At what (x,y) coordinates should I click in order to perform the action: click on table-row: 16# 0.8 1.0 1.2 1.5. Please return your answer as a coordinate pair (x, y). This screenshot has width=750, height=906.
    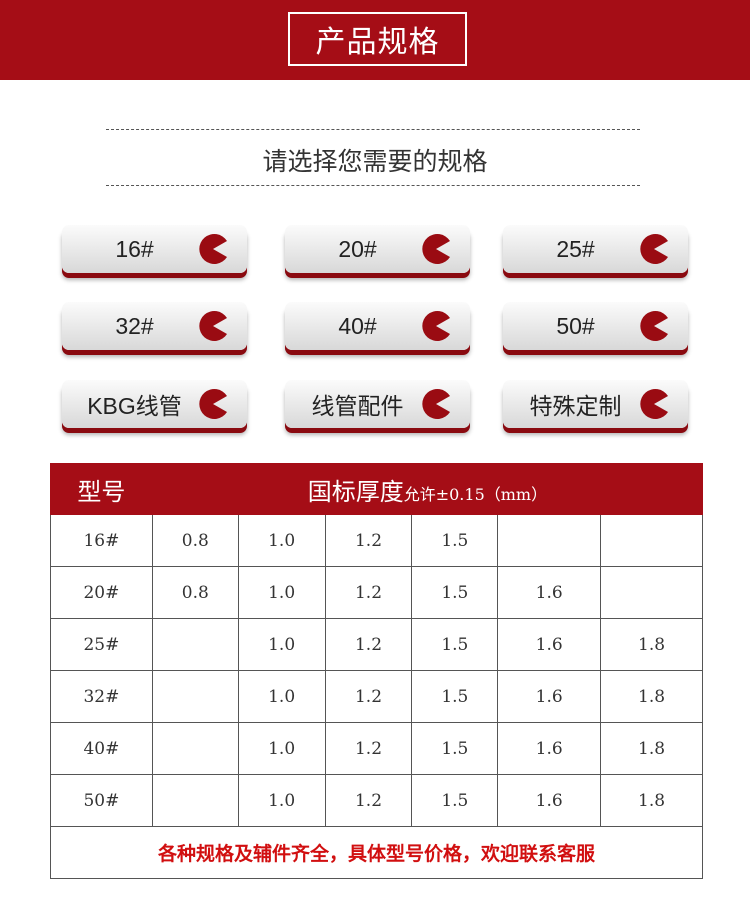
    Looking at the image, I should click on (376, 540).